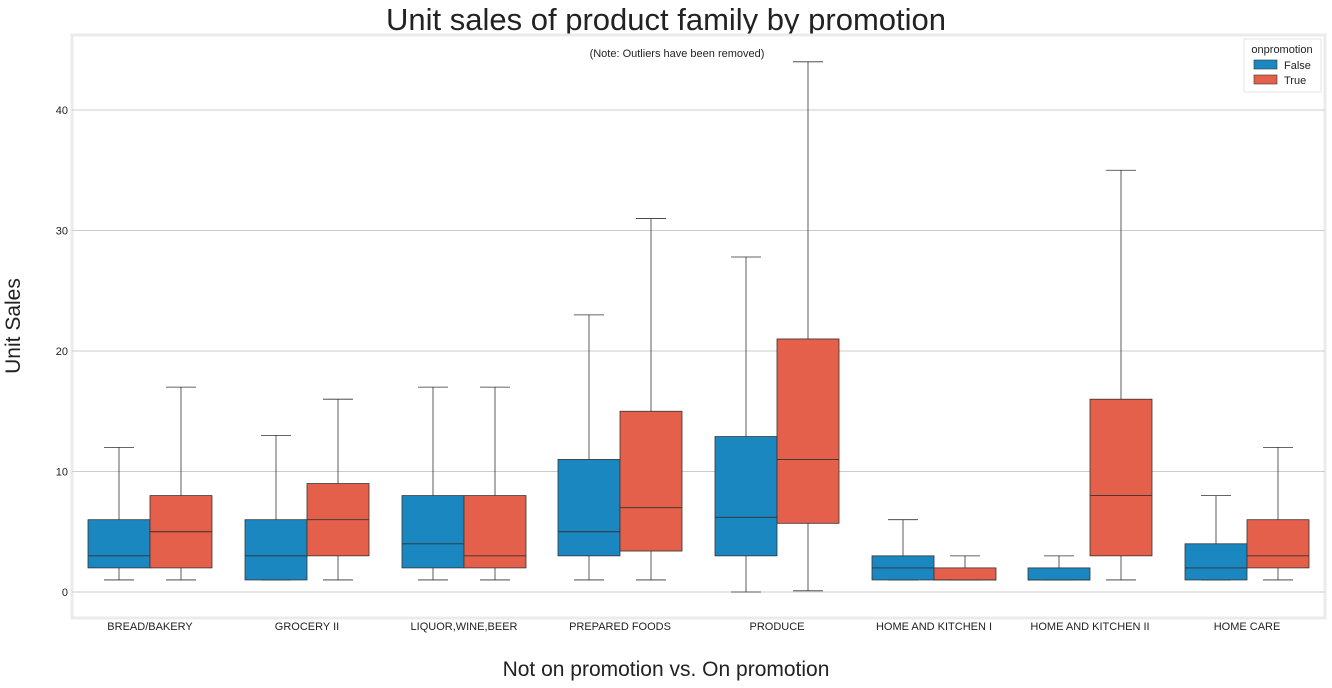  Describe the element at coordinates (65, 593) in the screenshot. I see `y-tick-label: 0` at that location.